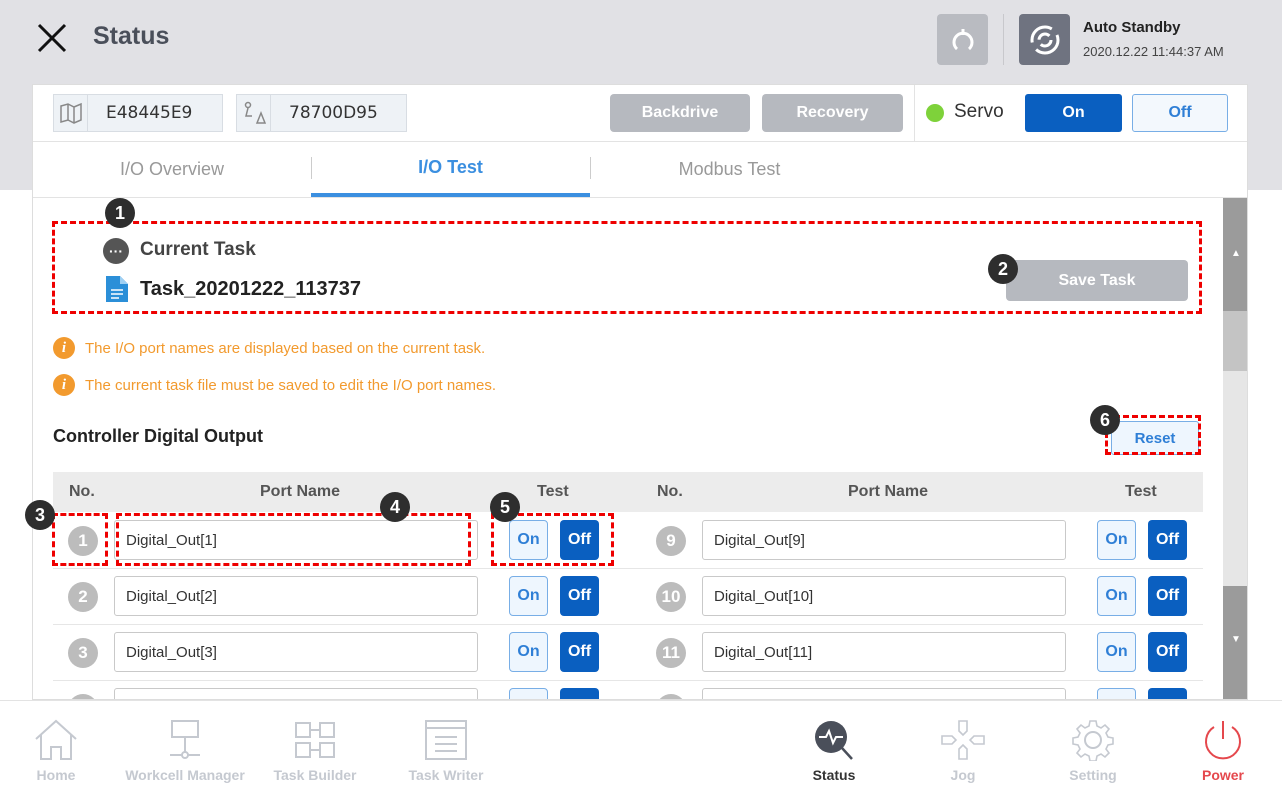  I want to click on save-task-button: Save Task, so click(1097, 280).